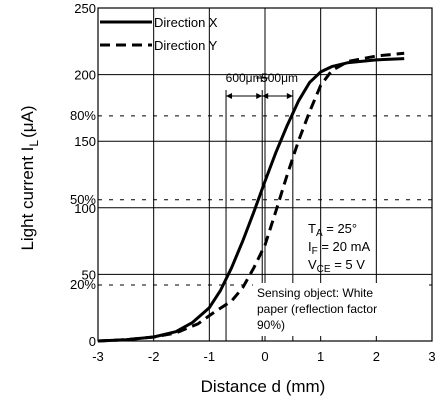 The image size is (438, 400). Describe the element at coordinates (431, 356) in the screenshot. I see `x-tick-label: 3` at that location.